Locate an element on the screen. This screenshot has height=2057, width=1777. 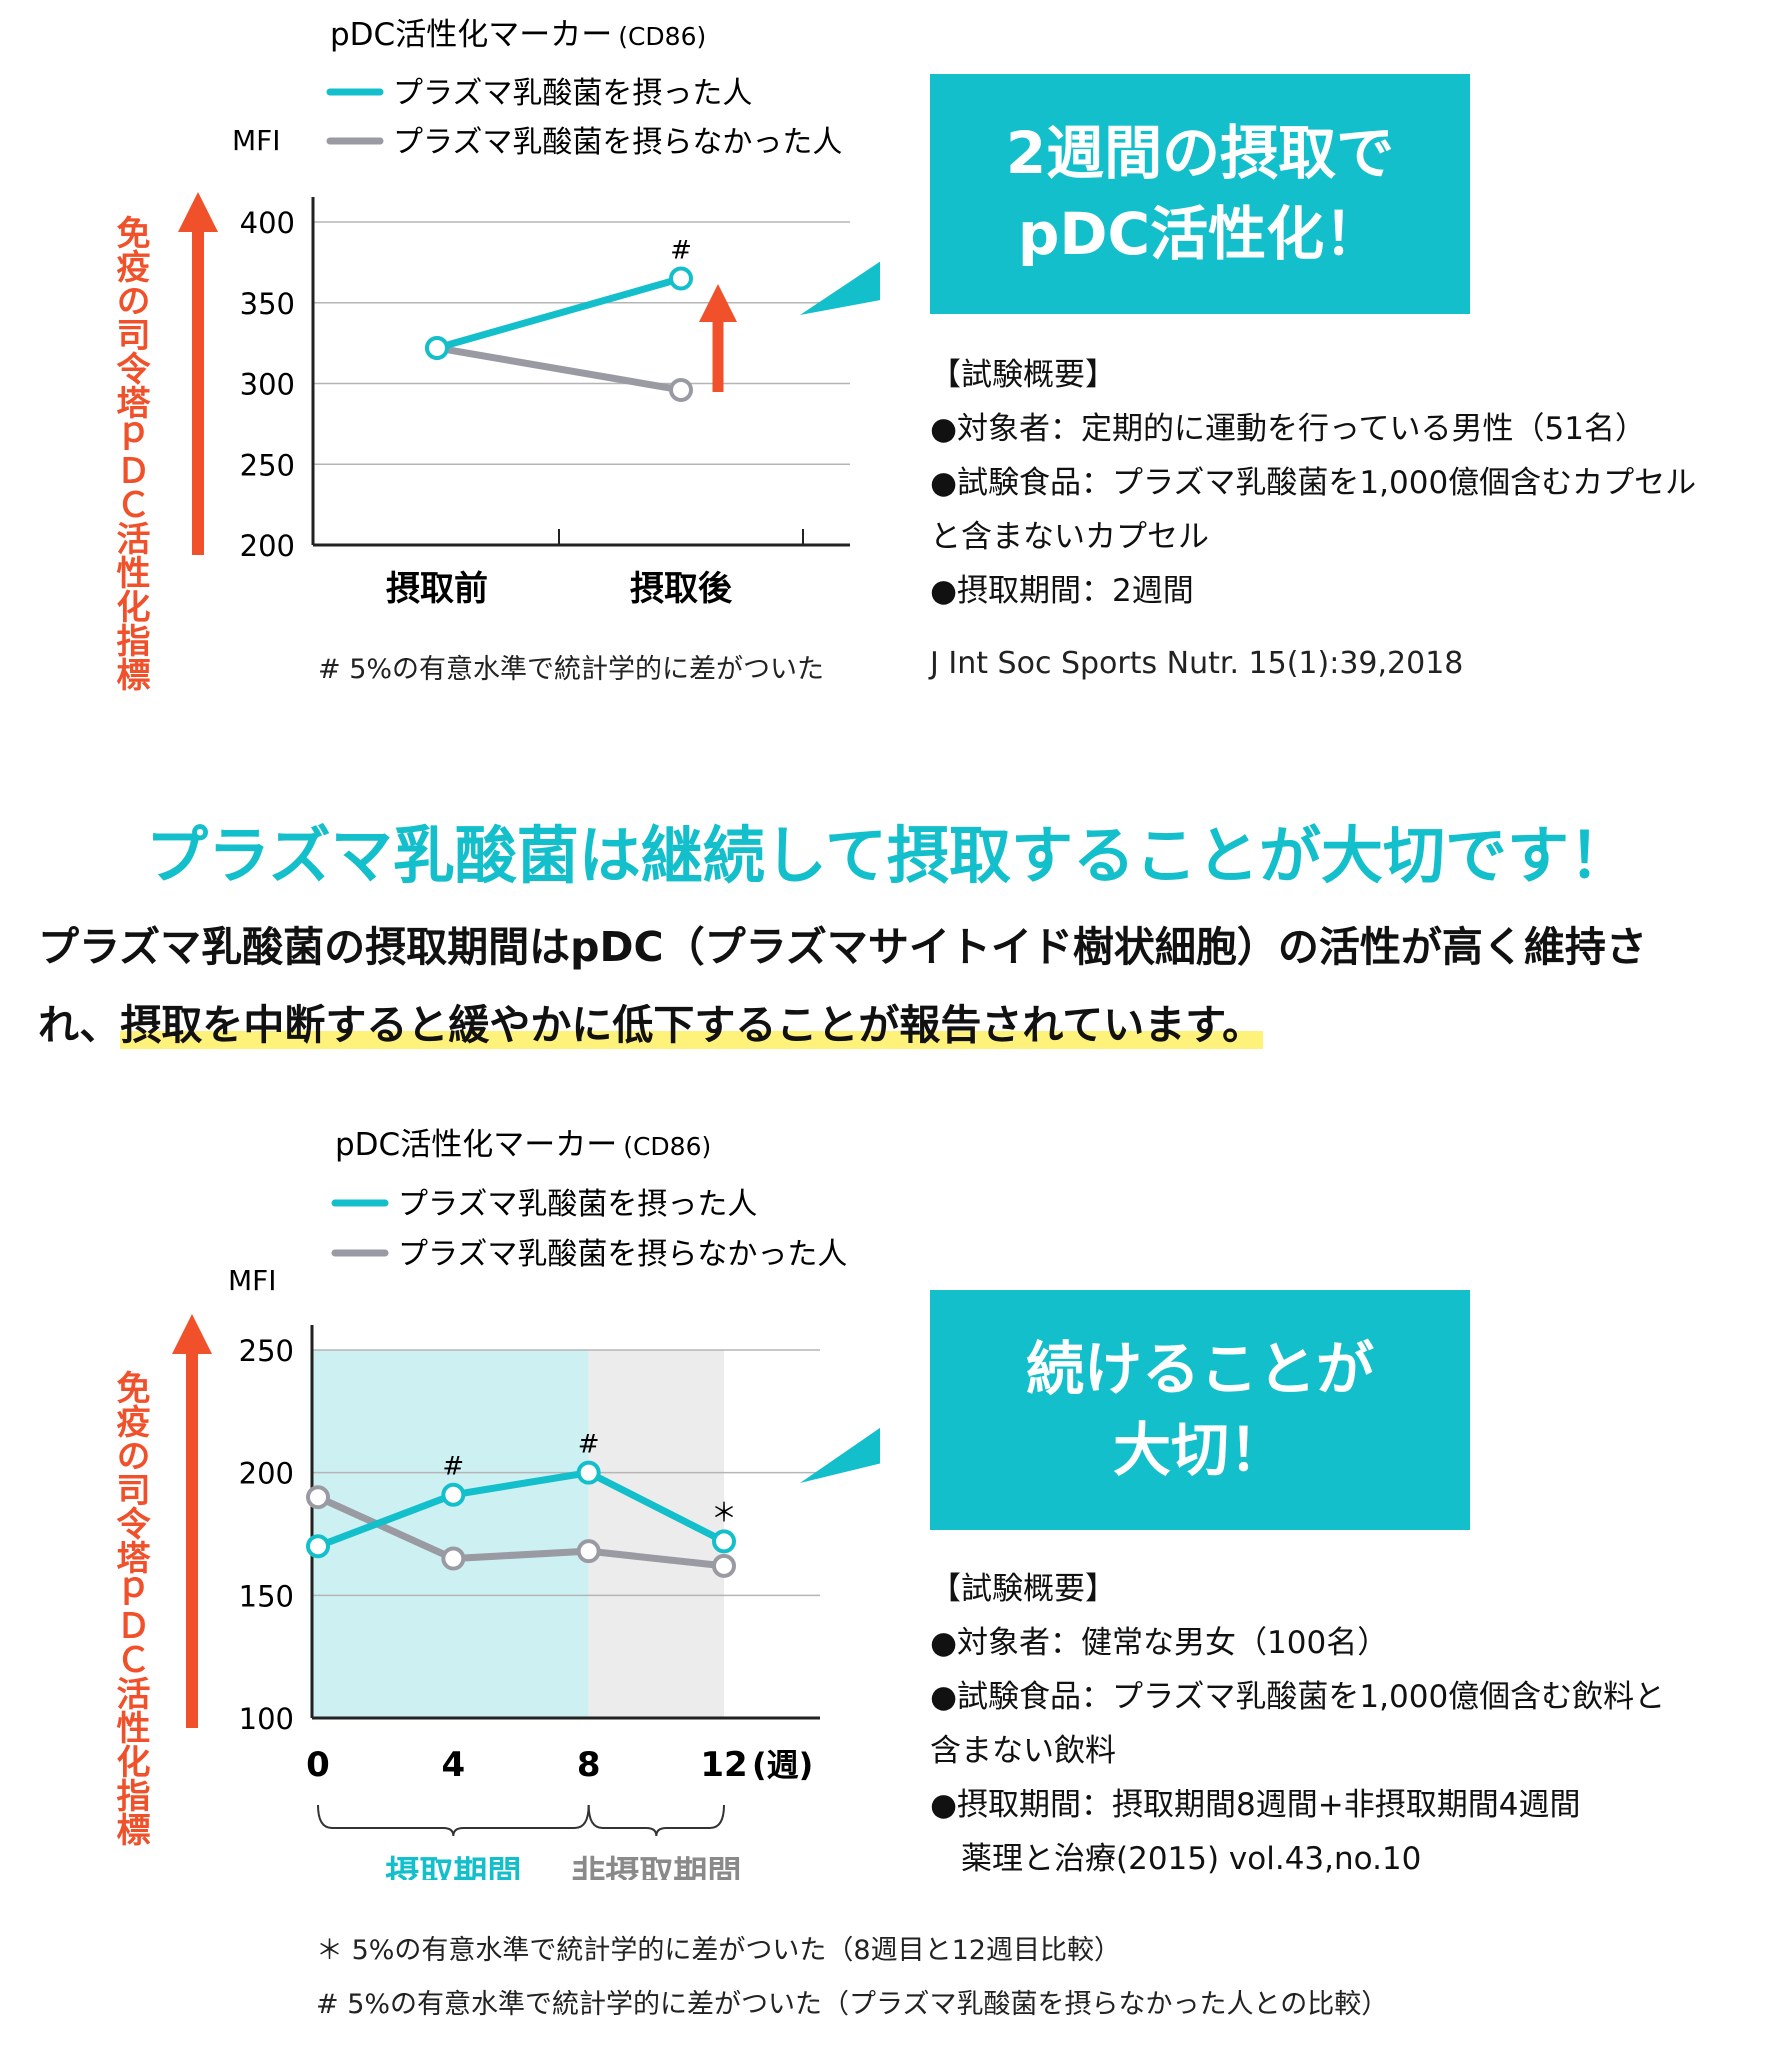
y-tick-label: 400 is located at coordinates (267, 223).